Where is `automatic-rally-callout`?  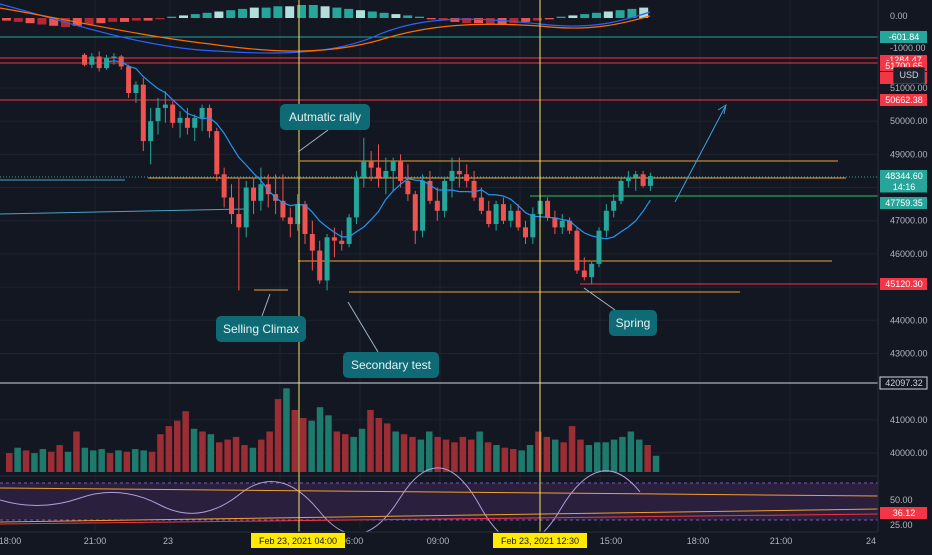 automatic-rally-callout is located at coordinates (325, 117).